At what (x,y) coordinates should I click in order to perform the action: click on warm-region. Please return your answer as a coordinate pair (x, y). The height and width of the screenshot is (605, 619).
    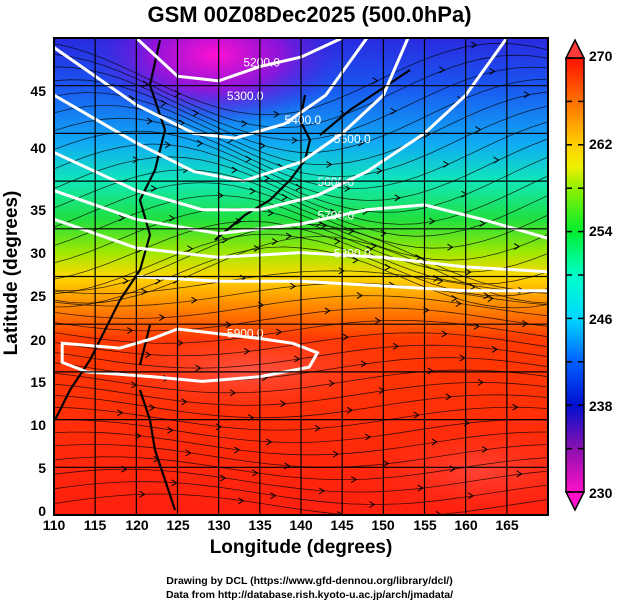
    Looking at the image, I should click on (454, 470).